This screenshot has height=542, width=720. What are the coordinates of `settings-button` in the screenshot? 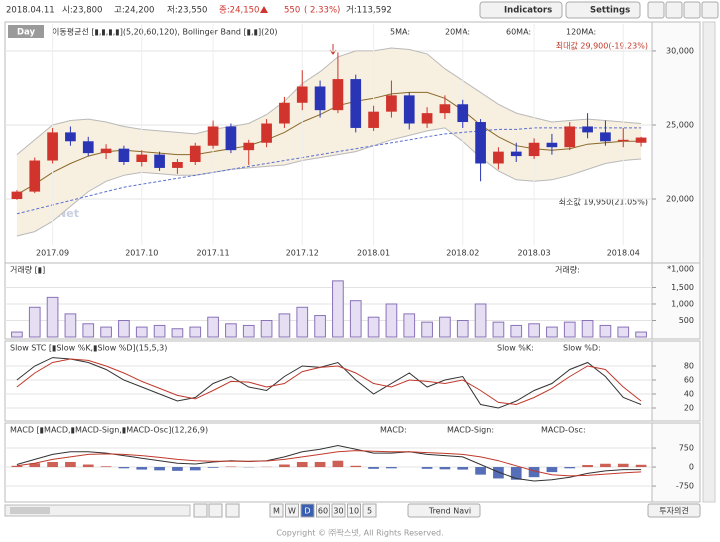 It's located at (603, 10).